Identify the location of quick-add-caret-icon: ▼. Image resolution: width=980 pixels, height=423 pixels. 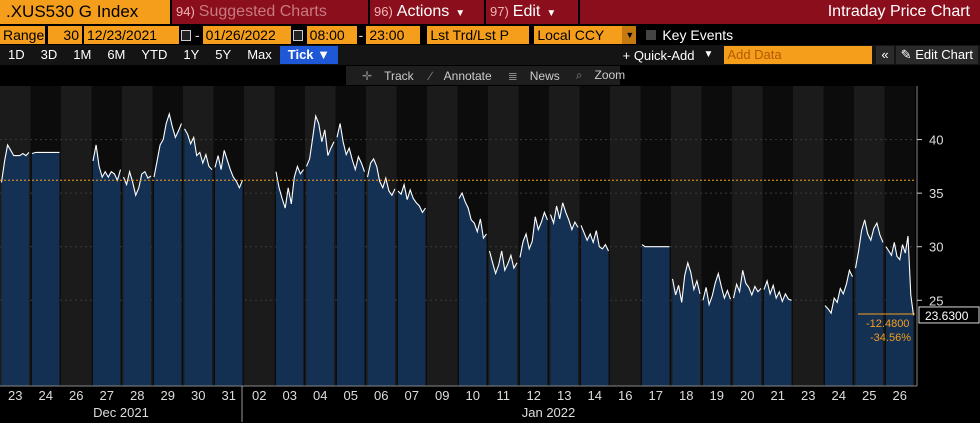
(708, 54).